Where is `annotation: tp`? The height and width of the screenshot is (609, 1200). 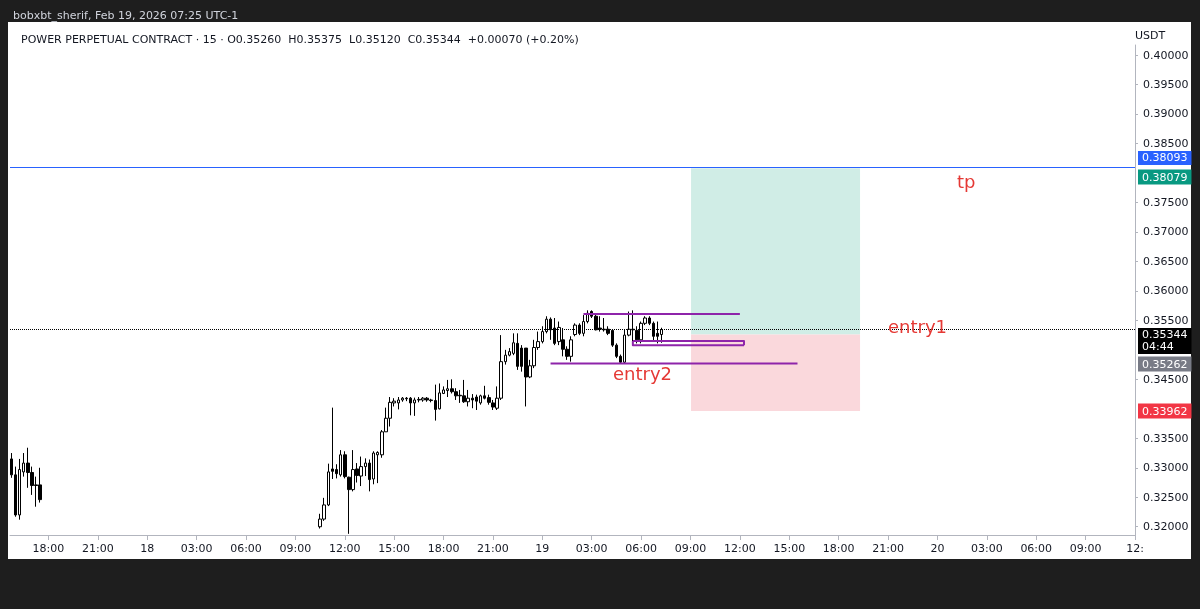
annotation: tp is located at coordinates (966, 181).